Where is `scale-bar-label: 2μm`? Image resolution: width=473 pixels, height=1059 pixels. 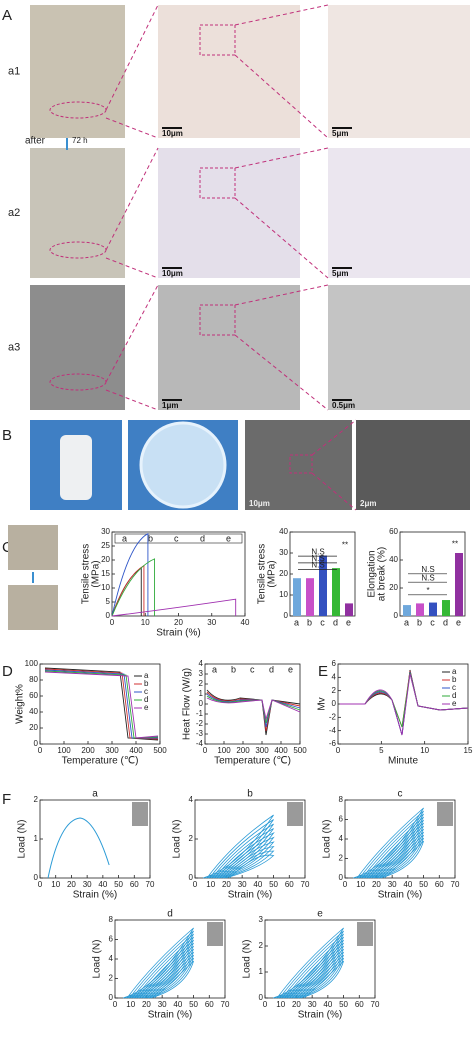
scale-bar-label: 2μm is located at coordinates (368, 503).